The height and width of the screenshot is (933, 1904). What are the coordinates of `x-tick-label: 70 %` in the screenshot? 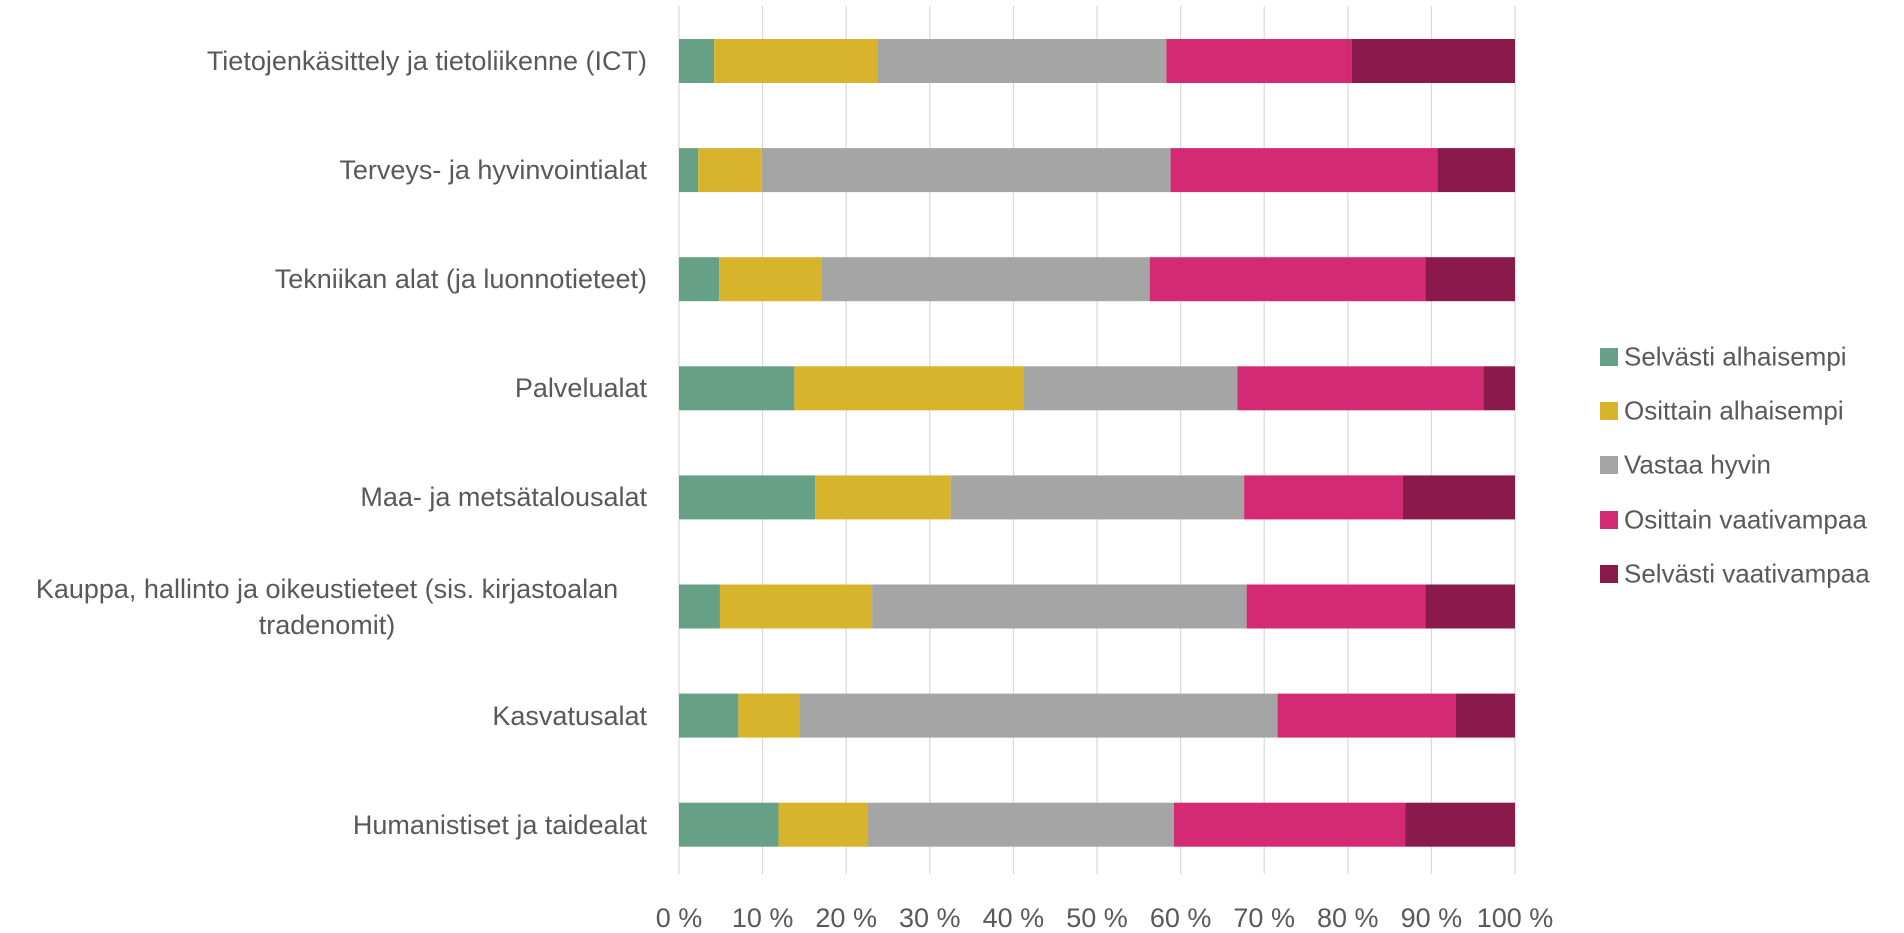 It's located at (1264, 918).